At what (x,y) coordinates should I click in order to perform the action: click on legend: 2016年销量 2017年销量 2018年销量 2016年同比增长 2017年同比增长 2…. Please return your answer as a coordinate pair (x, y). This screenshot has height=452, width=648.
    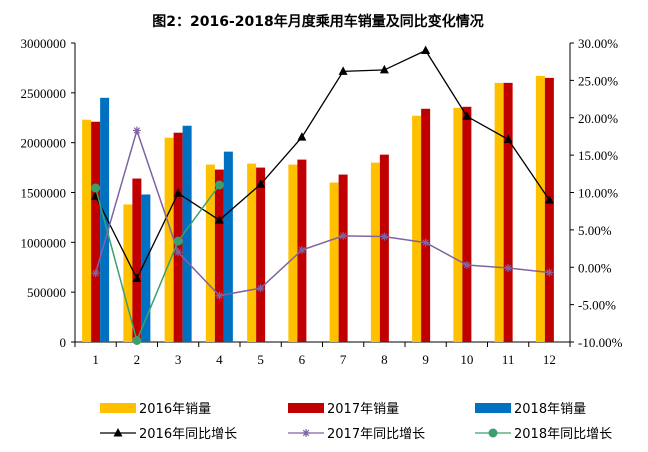
    Looking at the image, I should click on (356, 422).